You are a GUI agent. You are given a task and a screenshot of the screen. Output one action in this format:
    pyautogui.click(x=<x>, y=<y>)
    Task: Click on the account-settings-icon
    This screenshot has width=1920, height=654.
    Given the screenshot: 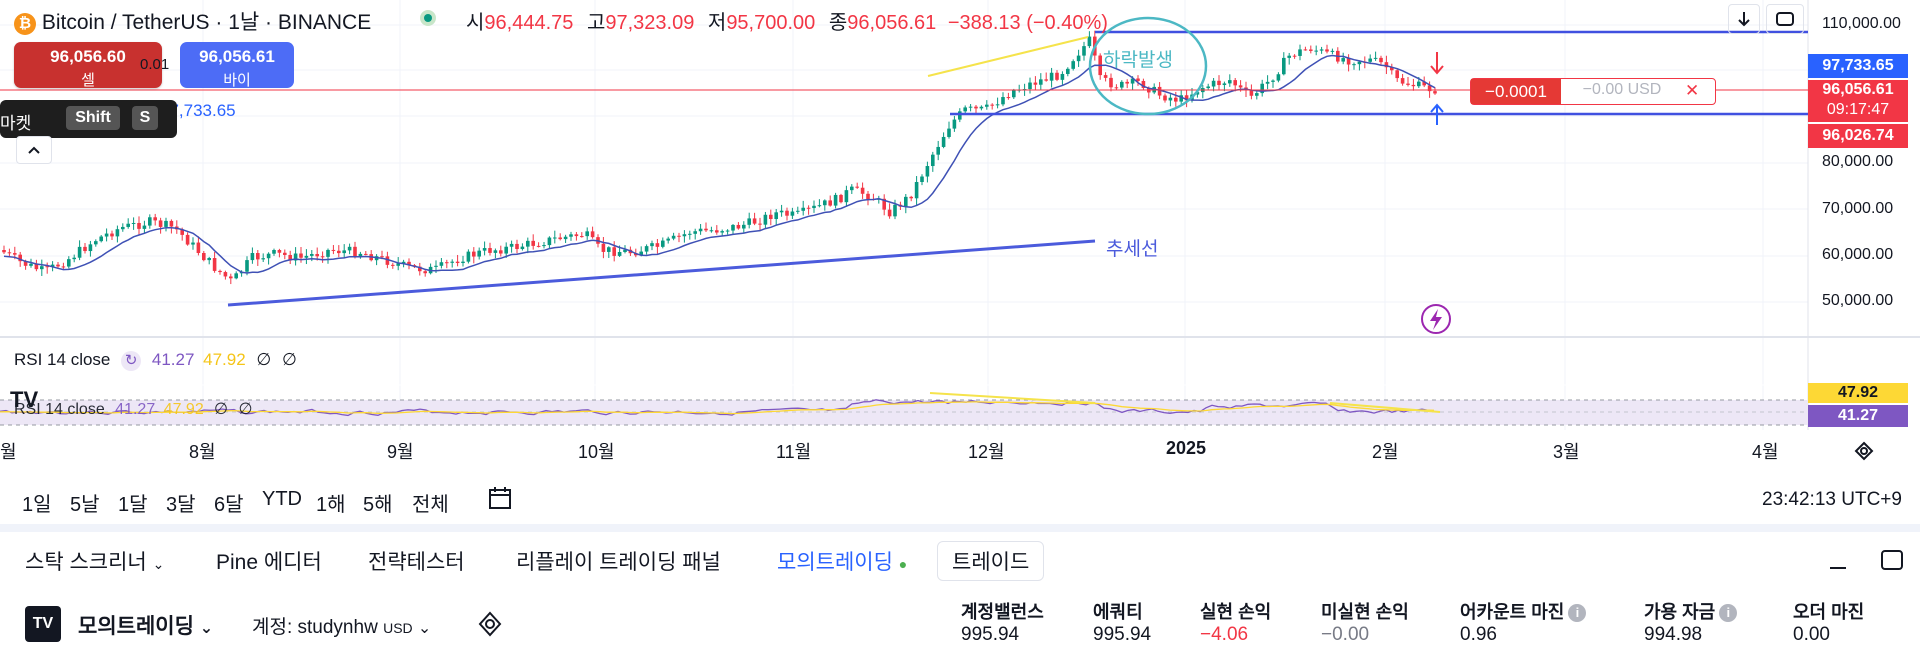 What is the action you would take?
    pyautogui.click(x=490, y=626)
    